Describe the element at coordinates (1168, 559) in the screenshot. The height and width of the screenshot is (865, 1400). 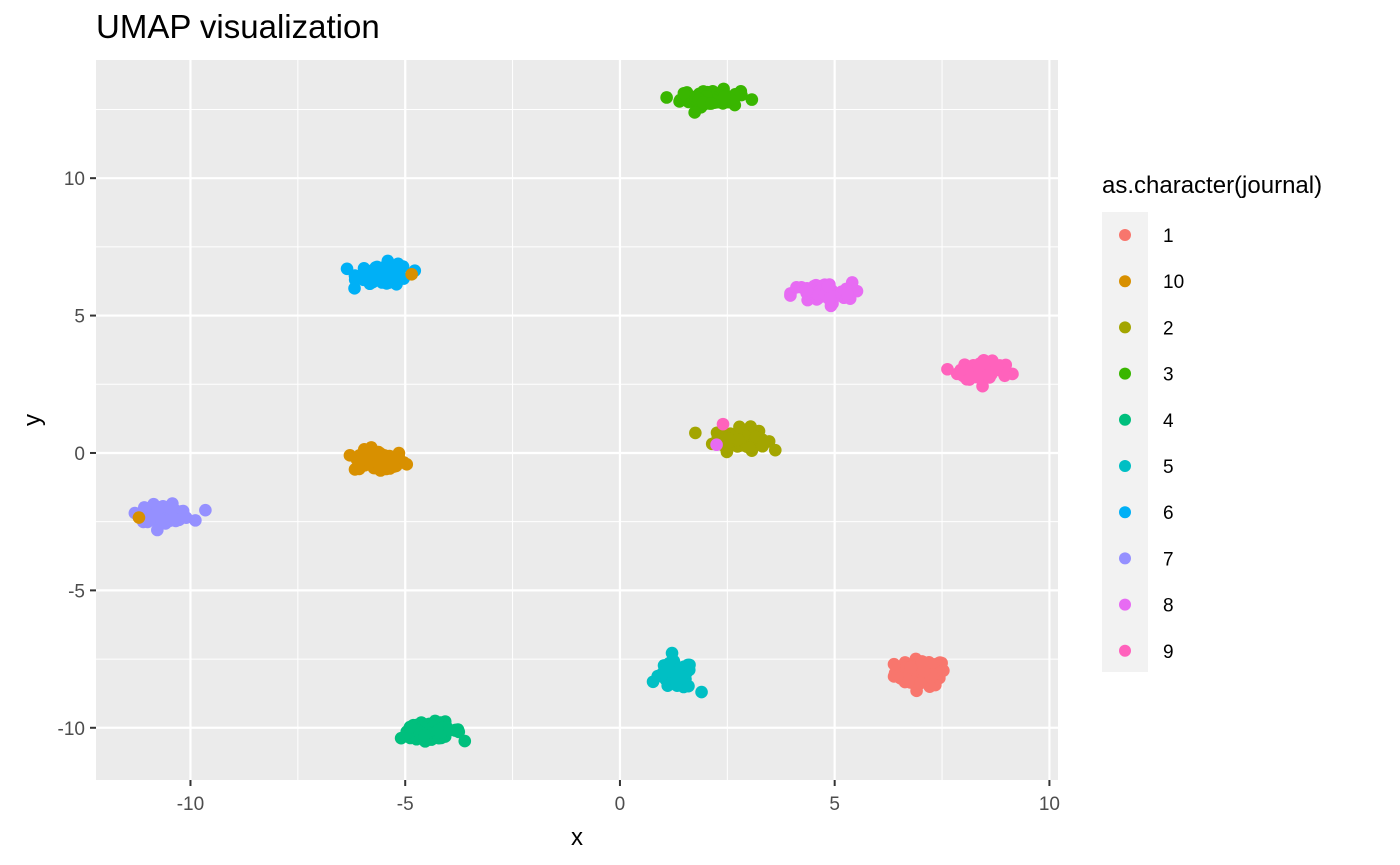
I see `legend-label-7: 7` at that location.